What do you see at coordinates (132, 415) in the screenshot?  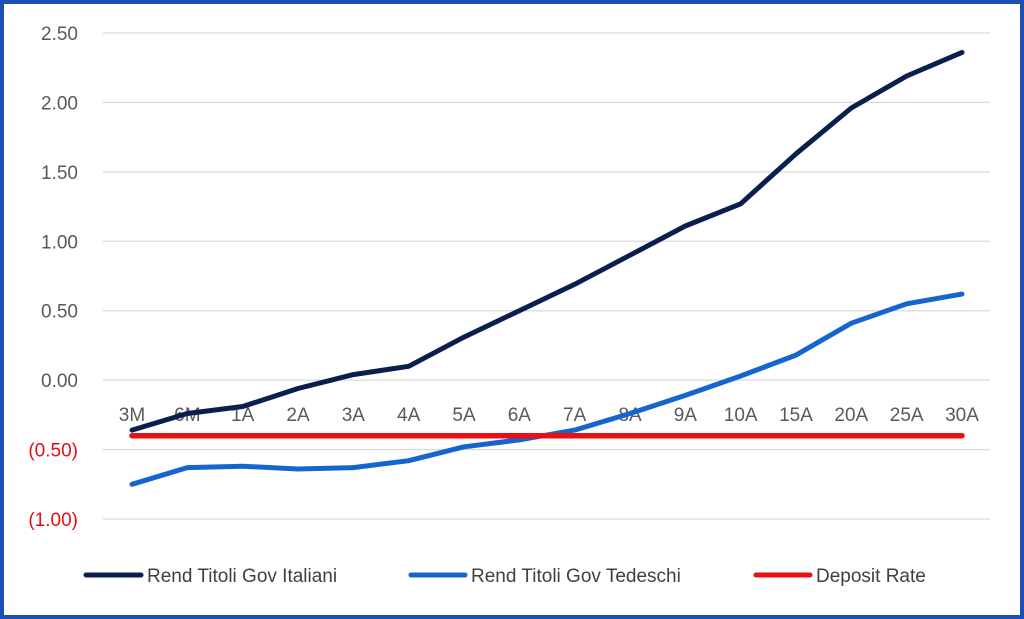 I see `x-tick-label: 3M` at bounding box center [132, 415].